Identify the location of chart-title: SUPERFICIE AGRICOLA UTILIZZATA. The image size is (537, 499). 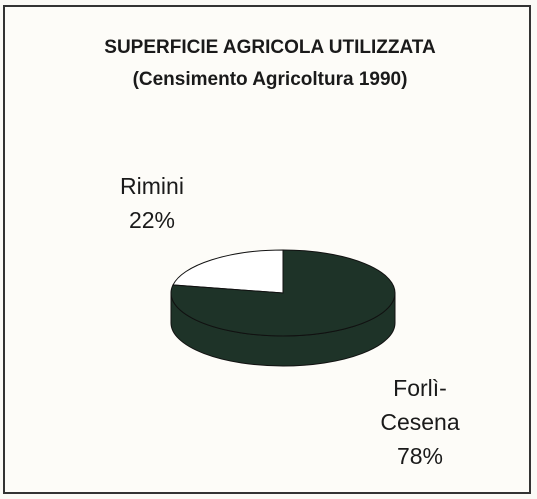
(270, 47).